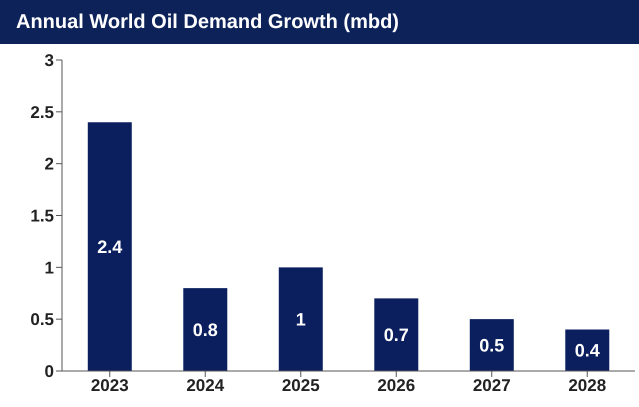 This screenshot has width=639, height=407. Describe the element at coordinates (301, 386) in the screenshot. I see `x-tick-label: 2025` at that location.